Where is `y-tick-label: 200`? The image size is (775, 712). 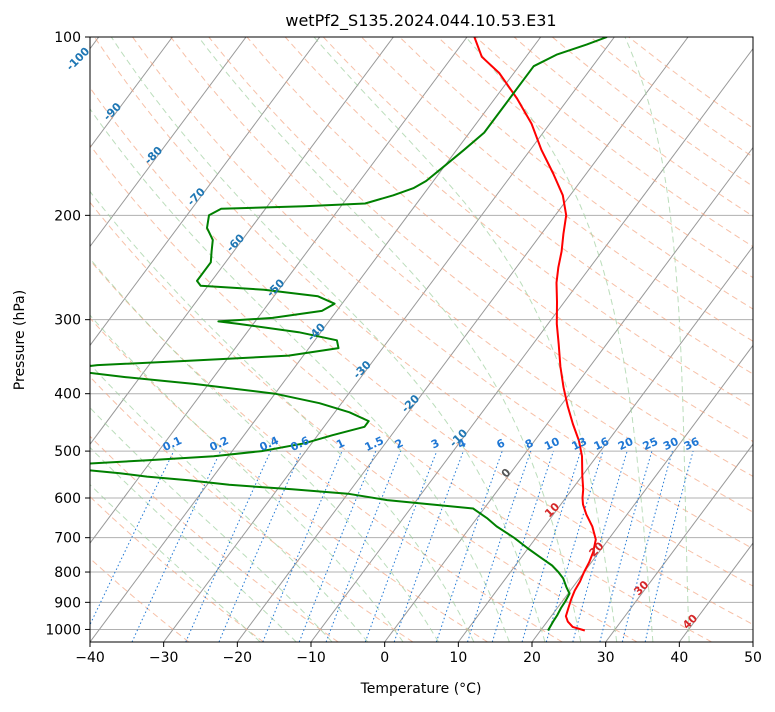 y-tick-label: 200 is located at coordinates (67, 216).